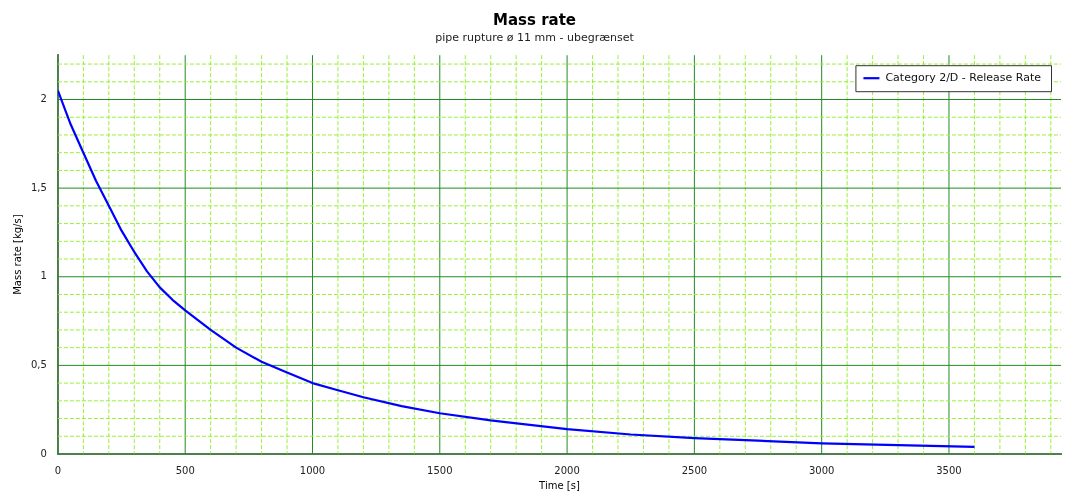 The height and width of the screenshot is (500, 1073). What do you see at coordinates (567, 470) in the screenshot?
I see `x-tick-label: 2000` at bounding box center [567, 470].